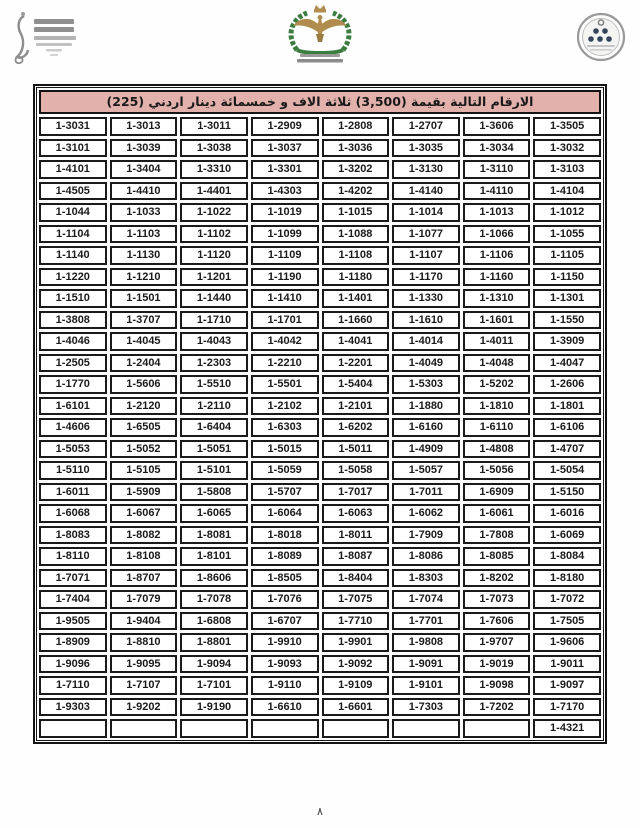 The width and height of the screenshot is (640, 828). Describe the element at coordinates (426, 255) in the screenshot. I see `table-cell: 1-1107` at that location.